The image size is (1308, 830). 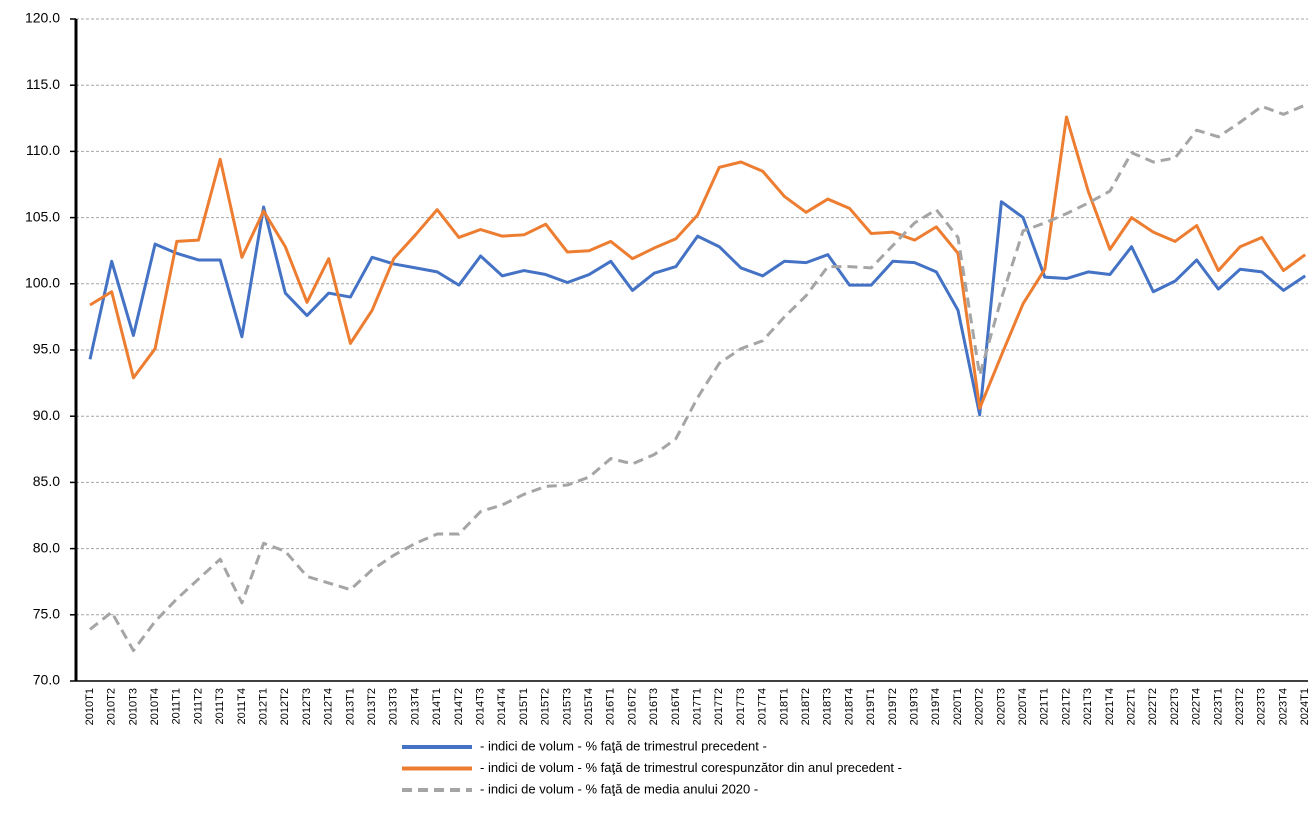 What do you see at coordinates (1132, 706) in the screenshot?
I see `x-tick-label: 2022T1` at bounding box center [1132, 706].